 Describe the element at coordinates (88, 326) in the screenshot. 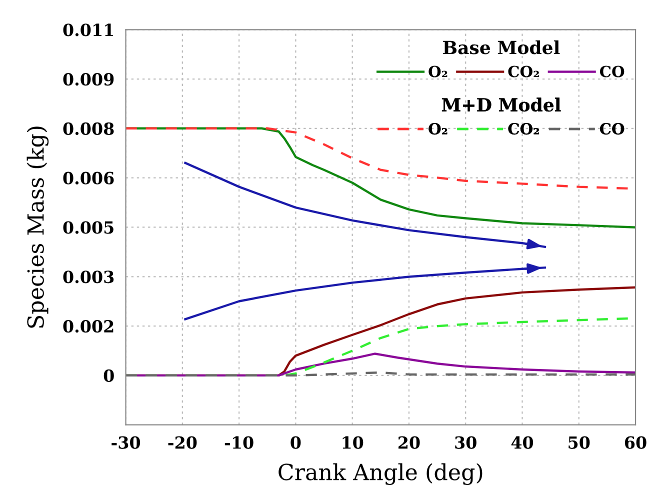

I see `y-tick-label: 0.002` at that location.